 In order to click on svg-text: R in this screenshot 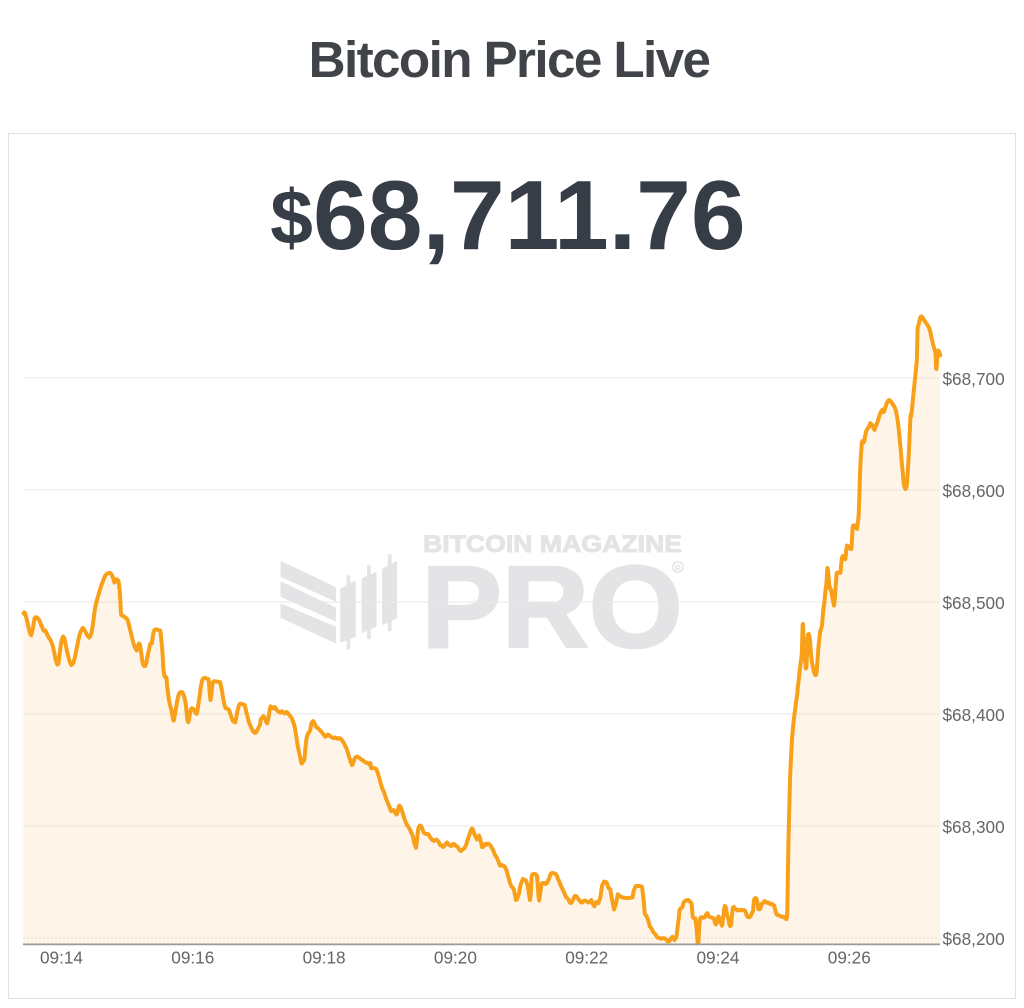, I will do `click(678, 568)`.